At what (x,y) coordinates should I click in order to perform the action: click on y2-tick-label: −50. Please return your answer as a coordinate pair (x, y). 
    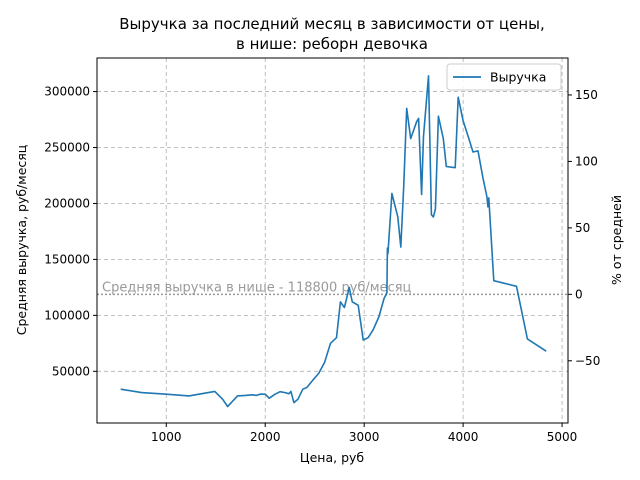
    Looking at the image, I should click on (587, 361).